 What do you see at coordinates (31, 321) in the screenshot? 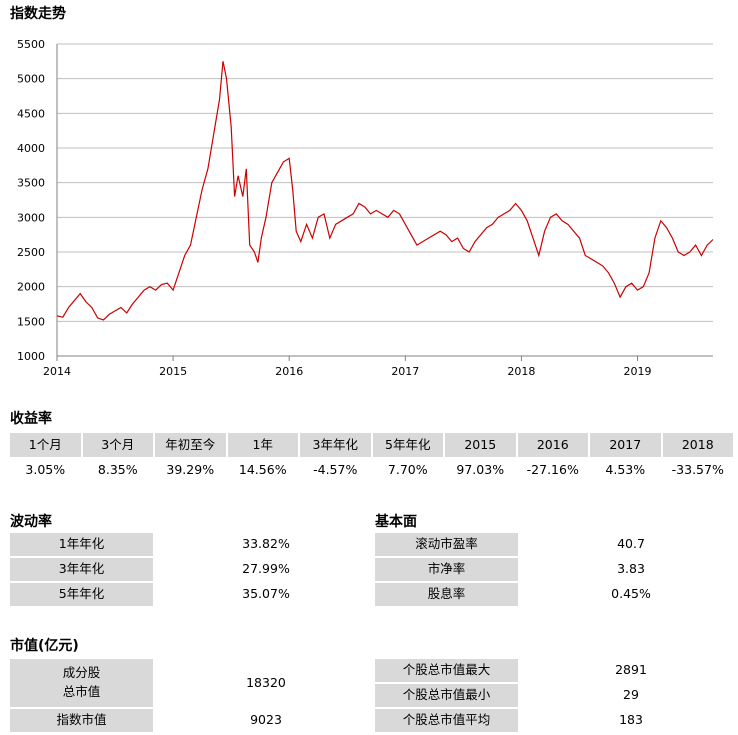
I see `y-tick-label: 1500` at bounding box center [31, 321].